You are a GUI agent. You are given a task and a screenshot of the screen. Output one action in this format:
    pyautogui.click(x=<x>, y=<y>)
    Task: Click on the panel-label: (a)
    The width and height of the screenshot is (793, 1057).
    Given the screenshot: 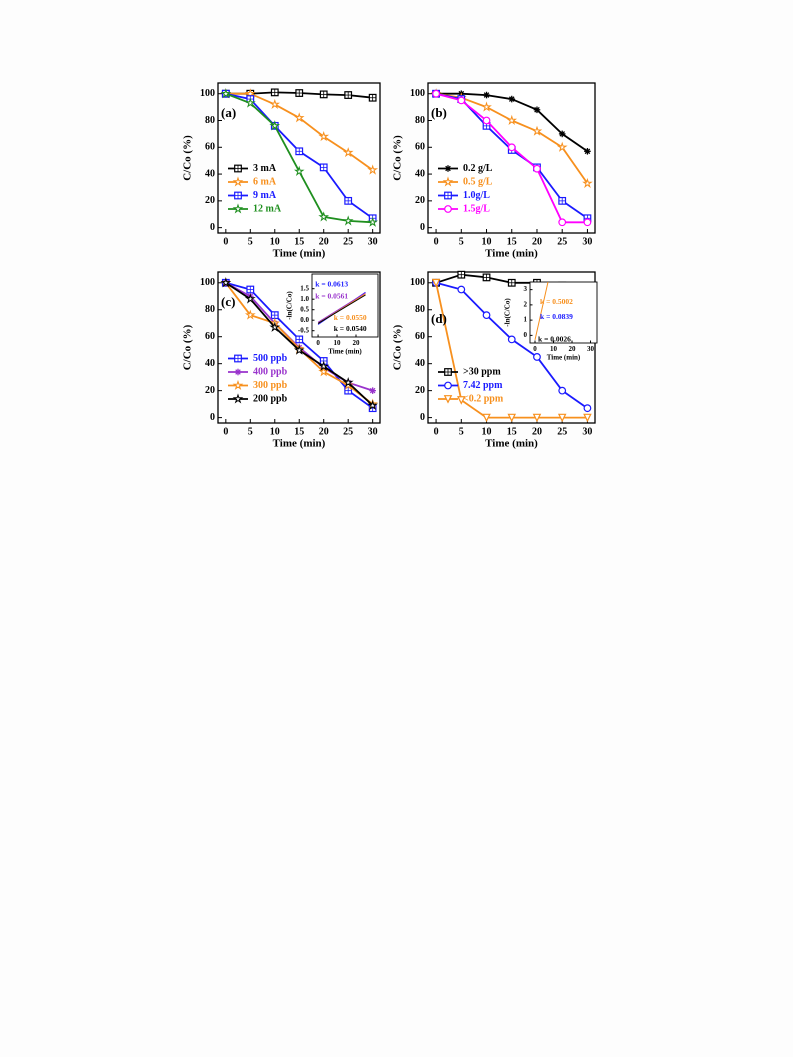 What is the action you would take?
    pyautogui.click(x=228, y=112)
    